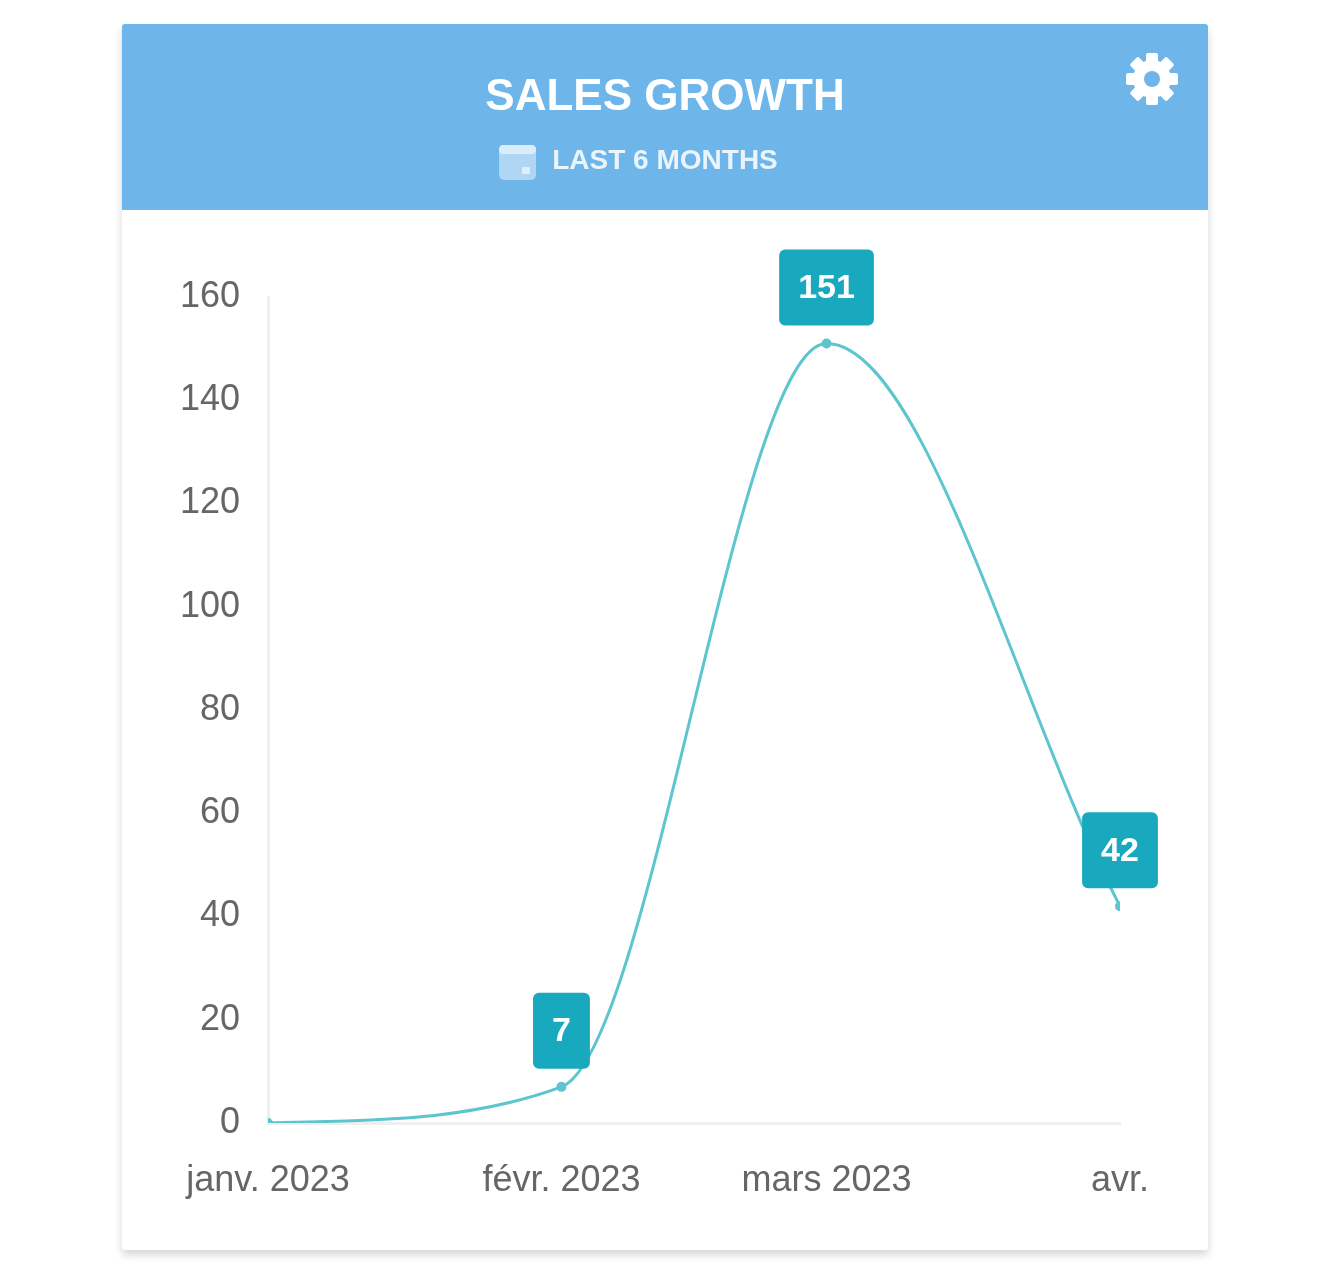 The width and height of the screenshot is (1324, 1284). Describe the element at coordinates (665, 95) in the screenshot. I see `chart-title: SALES GROWTH` at that location.